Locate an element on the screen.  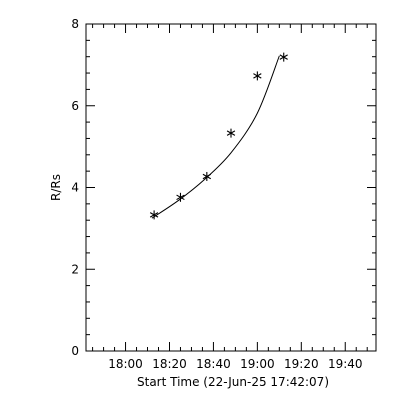
y-tick-label: 0 is located at coordinates (75, 351).